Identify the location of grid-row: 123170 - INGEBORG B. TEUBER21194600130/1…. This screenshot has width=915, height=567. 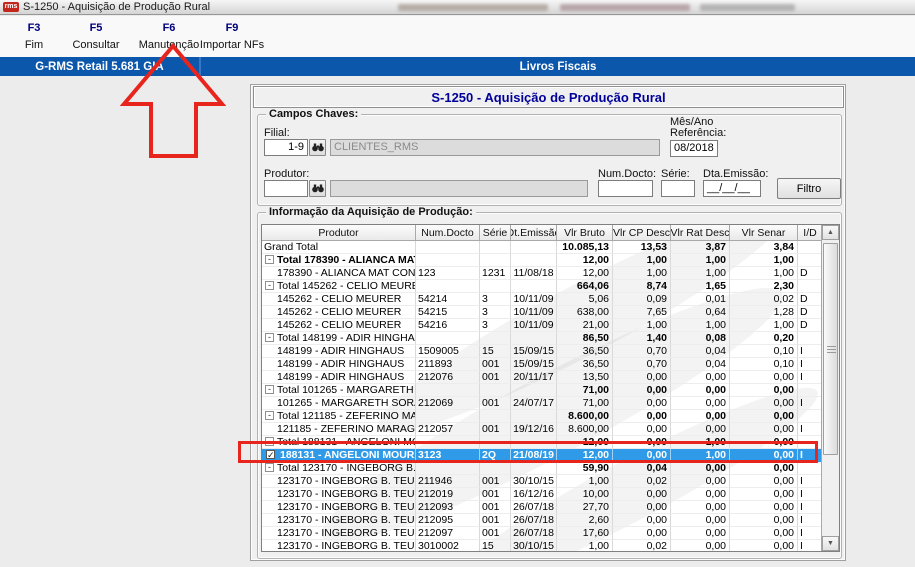
(542, 481).